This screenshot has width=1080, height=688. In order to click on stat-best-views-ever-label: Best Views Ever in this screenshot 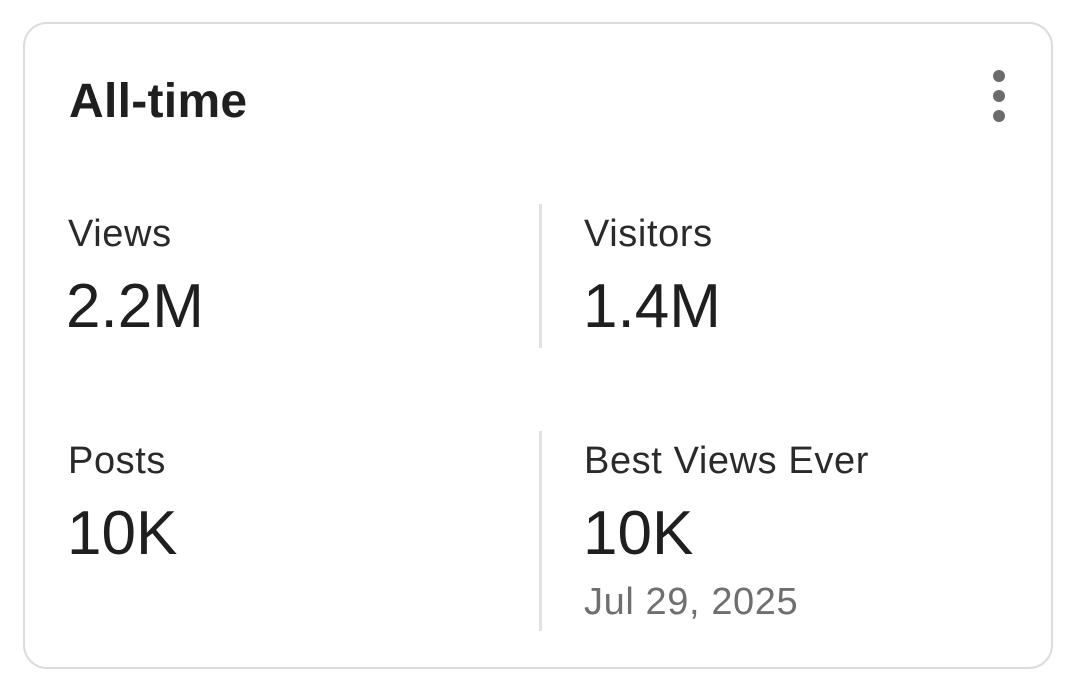, I will do `click(726, 461)`.